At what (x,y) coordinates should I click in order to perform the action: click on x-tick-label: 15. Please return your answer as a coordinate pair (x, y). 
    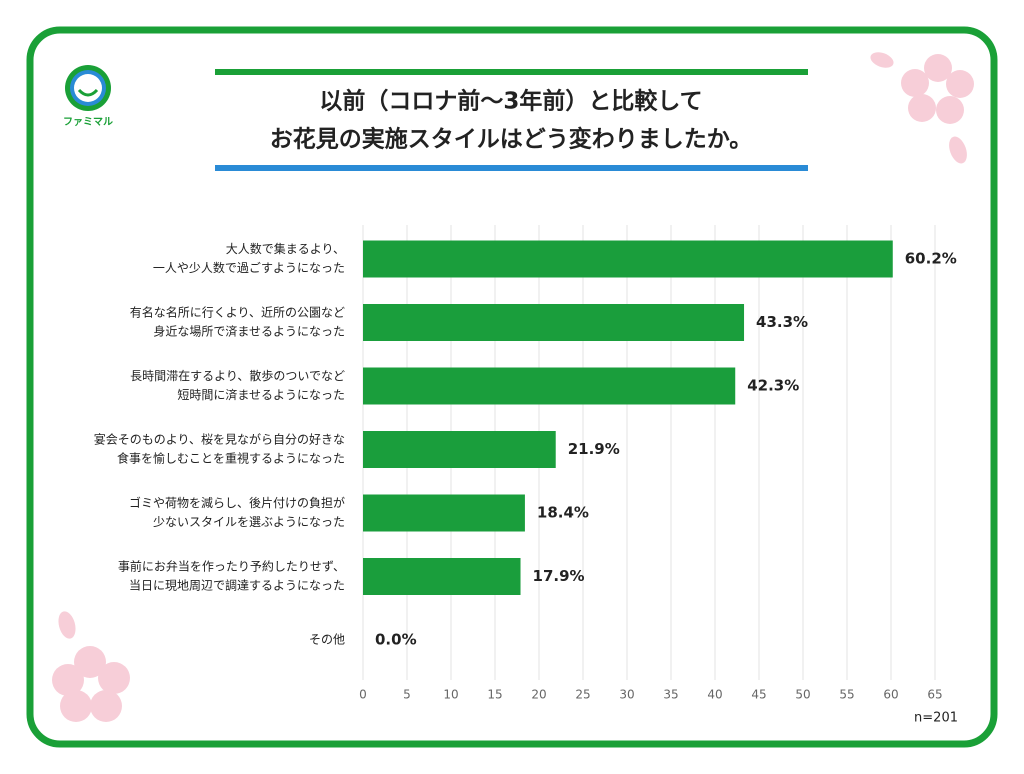
    Looking at the image, I should click on (494, 695).